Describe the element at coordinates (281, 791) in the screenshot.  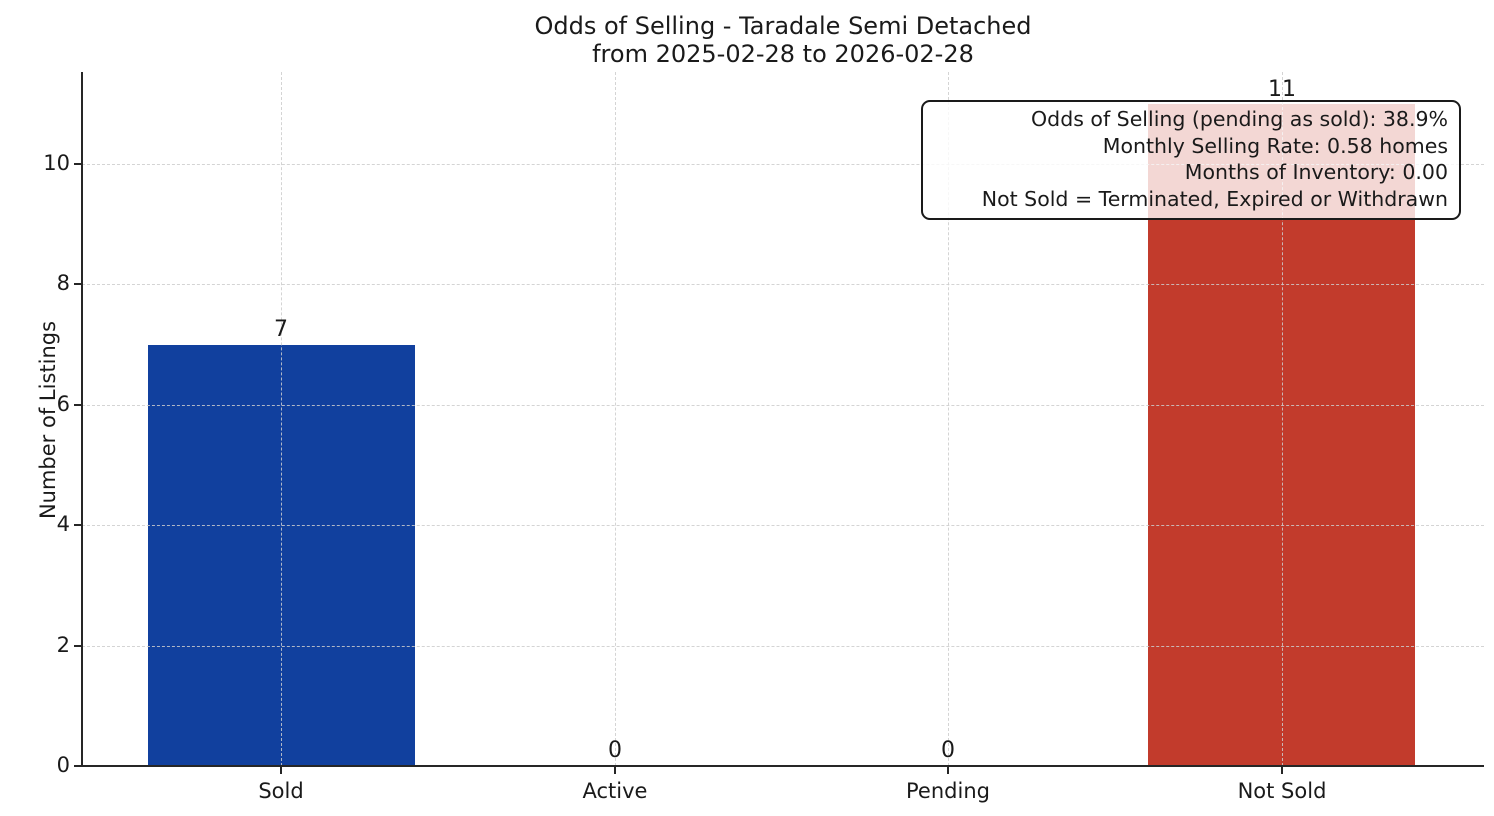
I see `x-tick-label-sold: Sold` at that location.